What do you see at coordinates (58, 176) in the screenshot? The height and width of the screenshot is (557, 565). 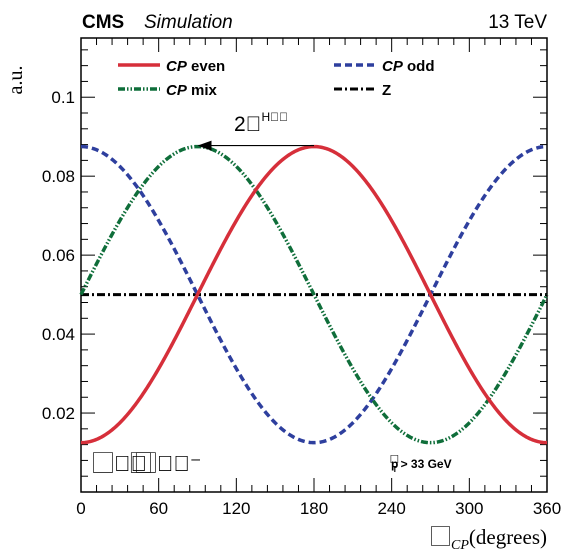 I see `y-tick-label: 0.08` at bounding box center [58, 176].